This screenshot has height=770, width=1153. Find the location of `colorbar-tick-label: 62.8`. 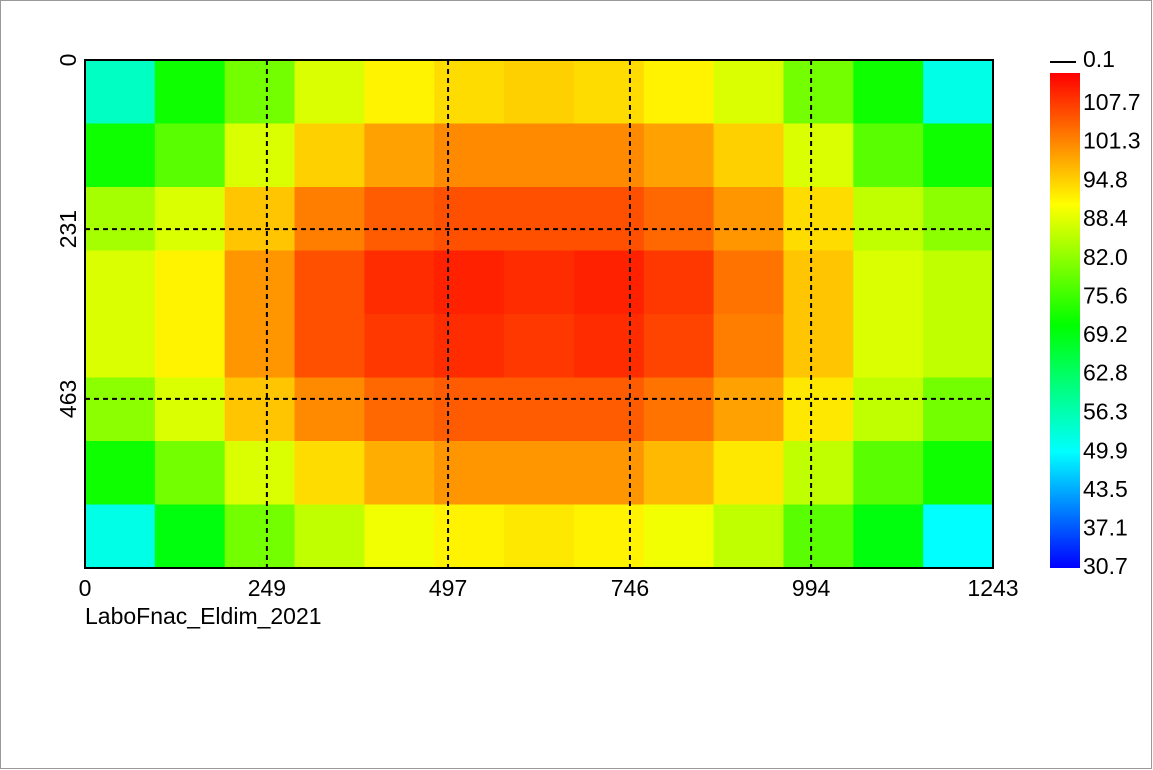

colorbar-tick-label: 62.8 is located at coordinates (1105, 373).